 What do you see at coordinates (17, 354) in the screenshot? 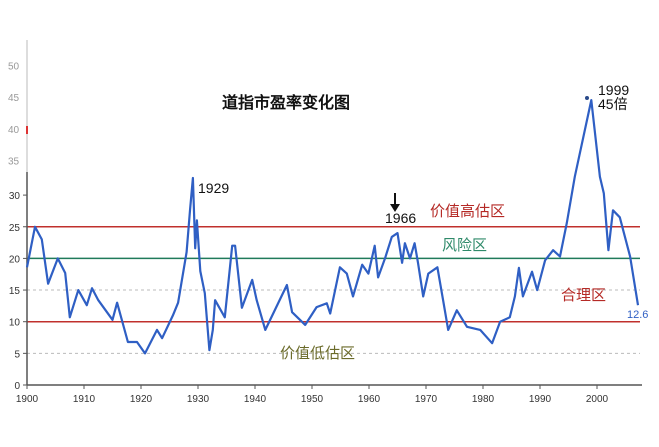
I see `y-tick-label: 5` at bounding box center [17, 354].